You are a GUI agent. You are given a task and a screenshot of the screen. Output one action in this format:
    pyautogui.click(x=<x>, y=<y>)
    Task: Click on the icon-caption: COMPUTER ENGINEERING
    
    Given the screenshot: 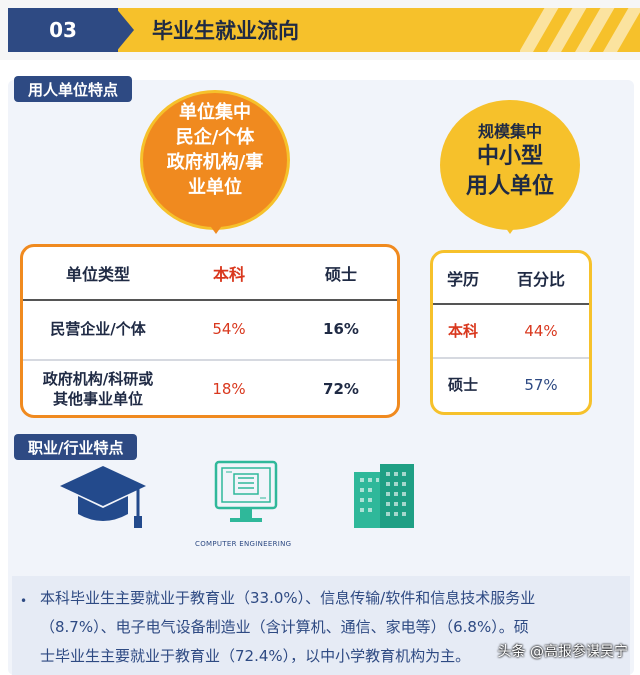 What is the action you would take?
    pyautogui.click(x=243, y=544)
    